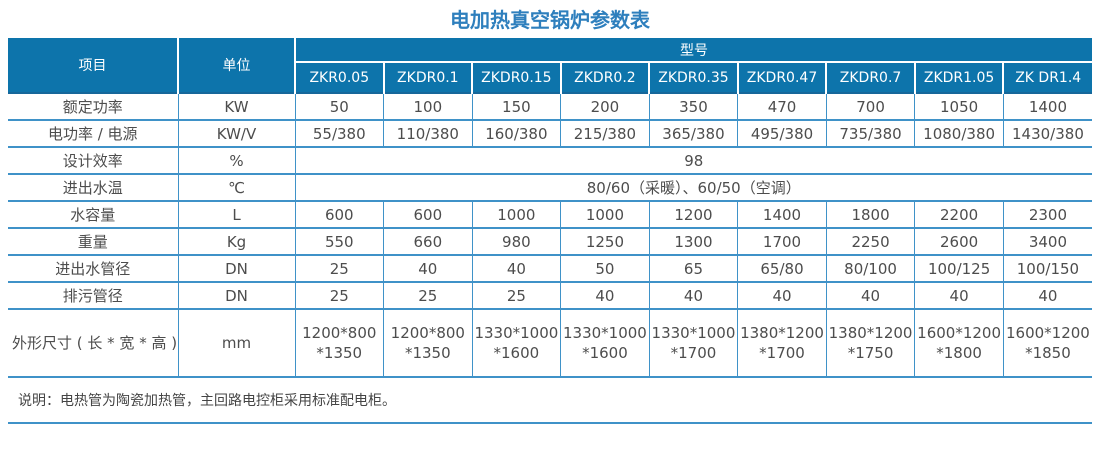 Image resolution: width=1100 pixels, height=450 pixels. Describe the element at coordinates (428, 214) in the screenshot. I see `value-cell: 600` at that location.